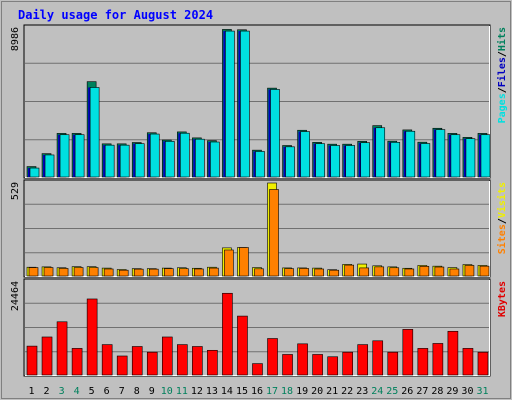 This screenshot has height=400, width=512. What do you see at coordinates (502, 200) in the screenshot?
I see `legend-label-visits: Visits` at bounding box center [502, 200].